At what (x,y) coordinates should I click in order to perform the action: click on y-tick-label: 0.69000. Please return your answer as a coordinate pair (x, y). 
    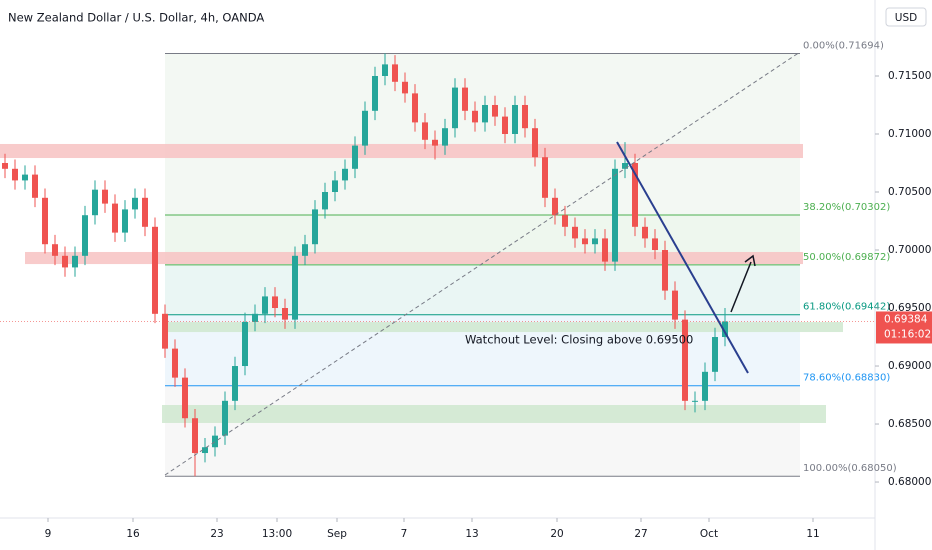
    Looking at the image, I should click on (909, 366).